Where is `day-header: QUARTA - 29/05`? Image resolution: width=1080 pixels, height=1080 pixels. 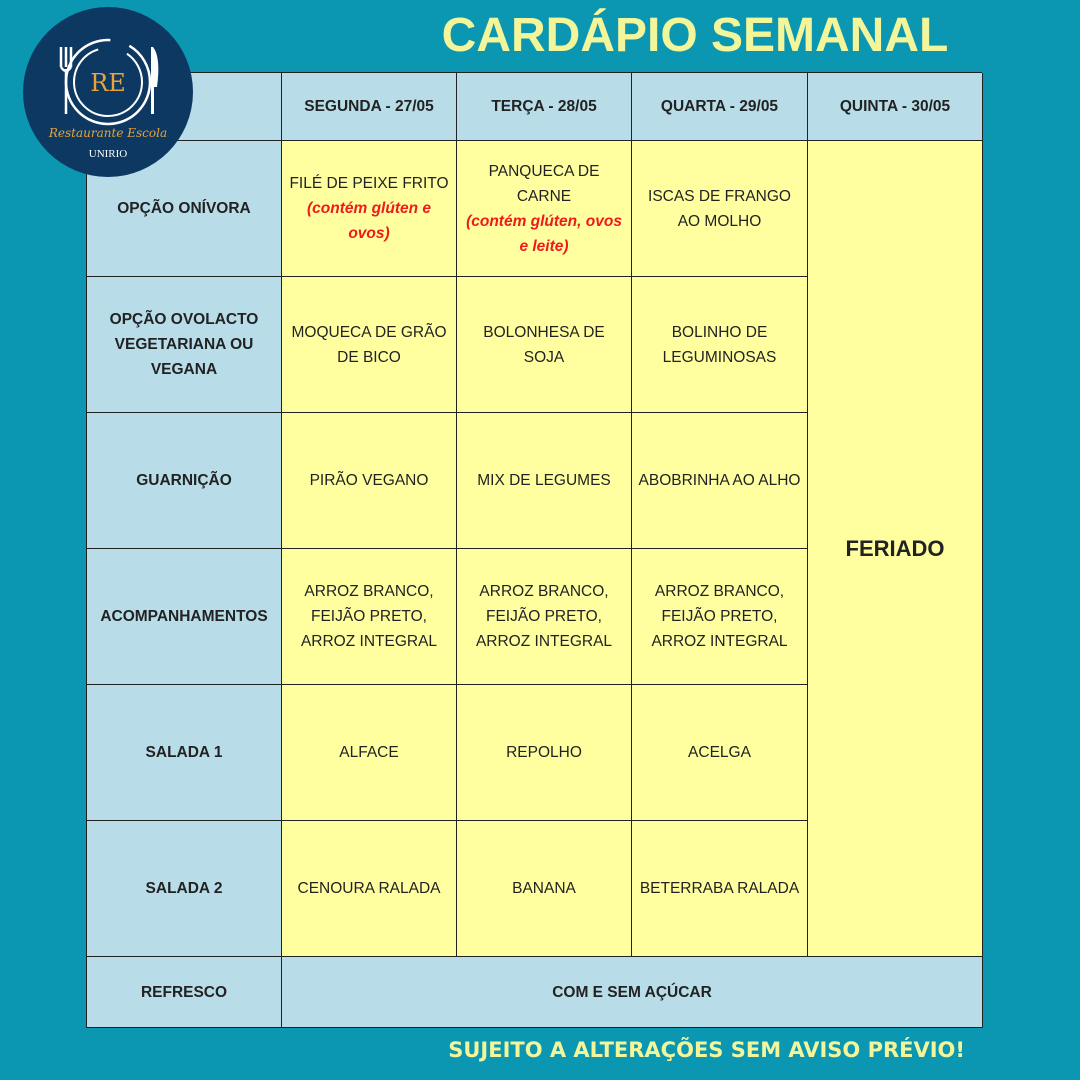 day-header: QUARTA - 29/05 is located at coordinates (720, 107).